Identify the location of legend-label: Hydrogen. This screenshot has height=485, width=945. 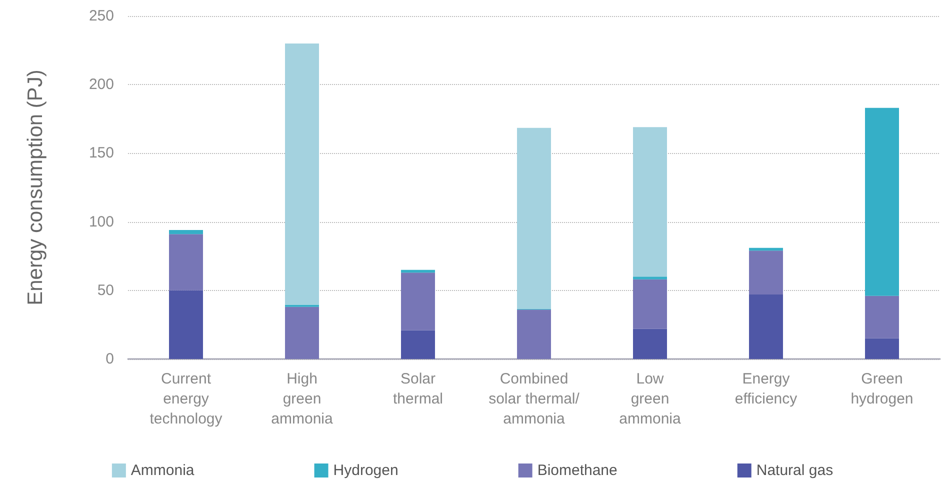
(365, 470).